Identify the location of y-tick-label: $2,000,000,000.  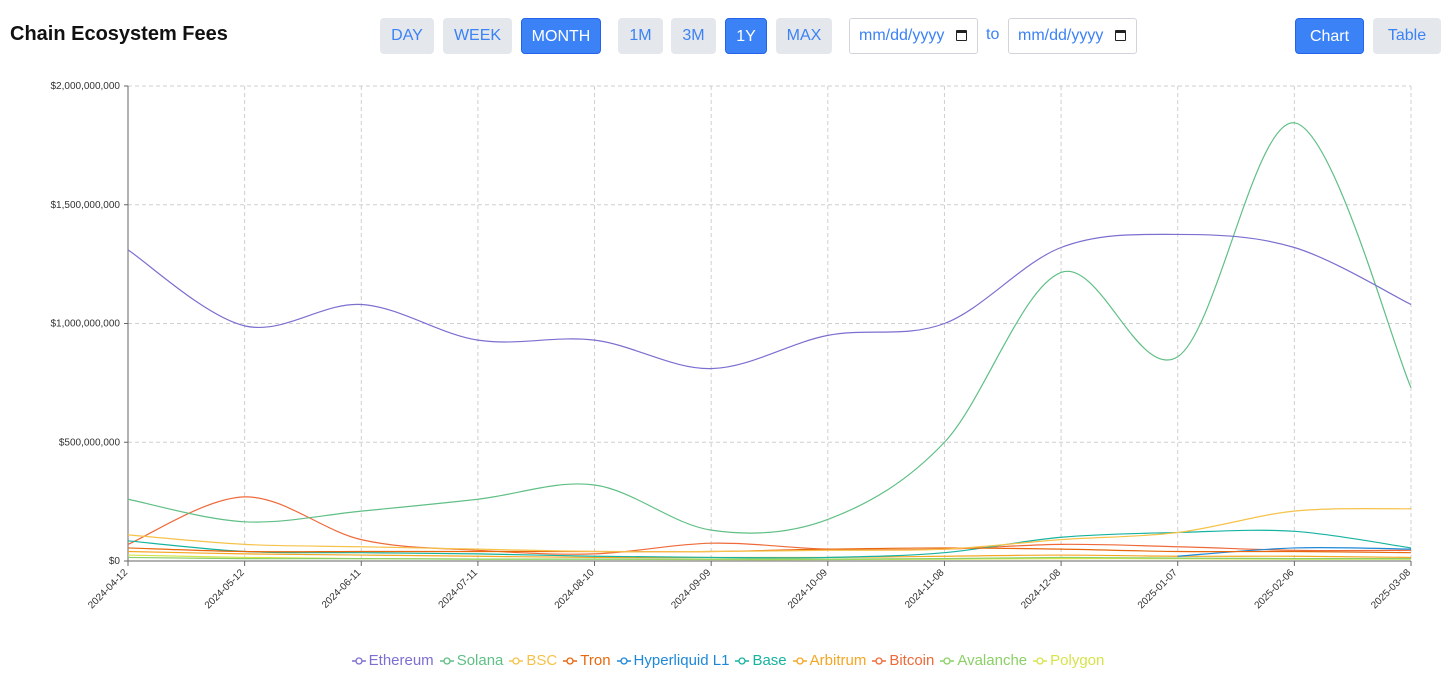
(85, 86).